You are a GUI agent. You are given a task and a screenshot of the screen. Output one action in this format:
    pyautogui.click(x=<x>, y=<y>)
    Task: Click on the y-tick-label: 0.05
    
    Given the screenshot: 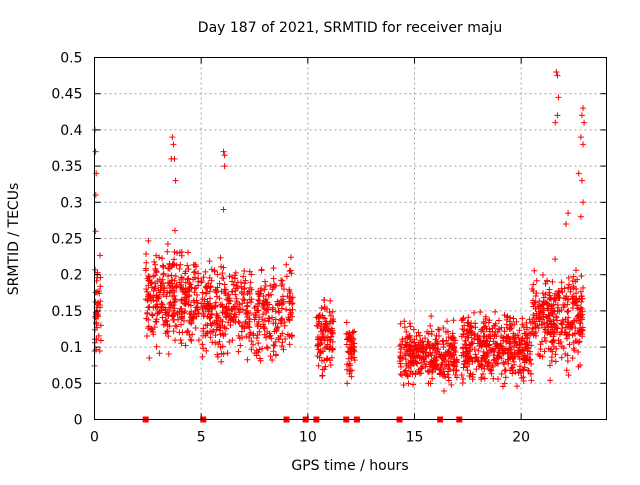 What is the action you would take?
    pyautogui.click(x=66, y=384)
    